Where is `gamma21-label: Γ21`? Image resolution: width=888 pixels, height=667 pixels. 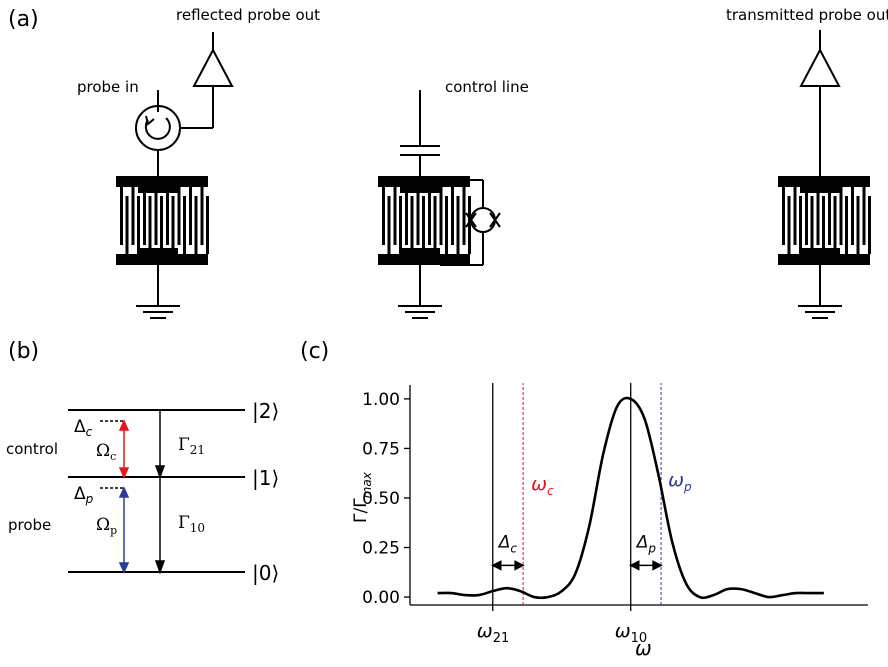 gamma21-label: Γ21 is located at coordinates (191, 446).